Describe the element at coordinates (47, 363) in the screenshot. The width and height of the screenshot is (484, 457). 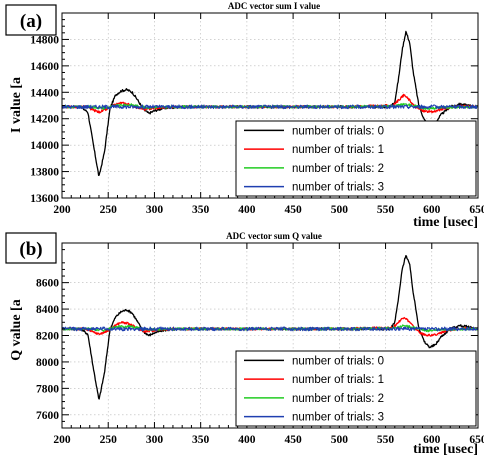
I see `y-tick-label: 8000` at that location.